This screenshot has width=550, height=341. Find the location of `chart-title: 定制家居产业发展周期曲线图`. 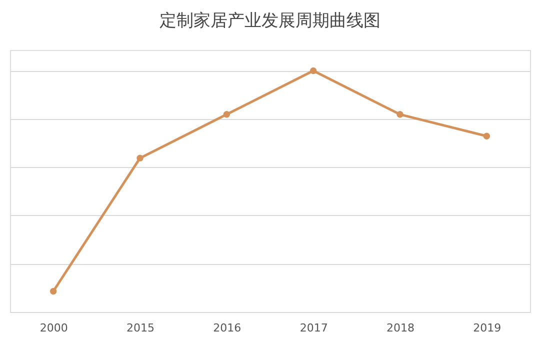

chart-title: 定制家居产业发展周期曲线图 is located at coordinates (270, 21).